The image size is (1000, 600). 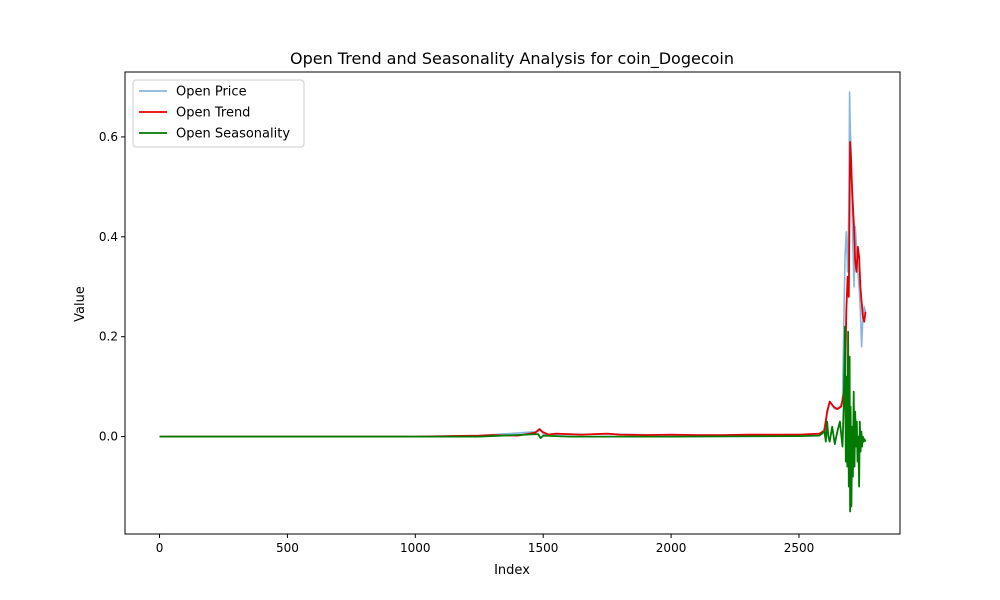 What do you see at coordinates (799, 548) in the screenshot?
I see `x-tick-label: 2500` at bounding box center [799, 548].